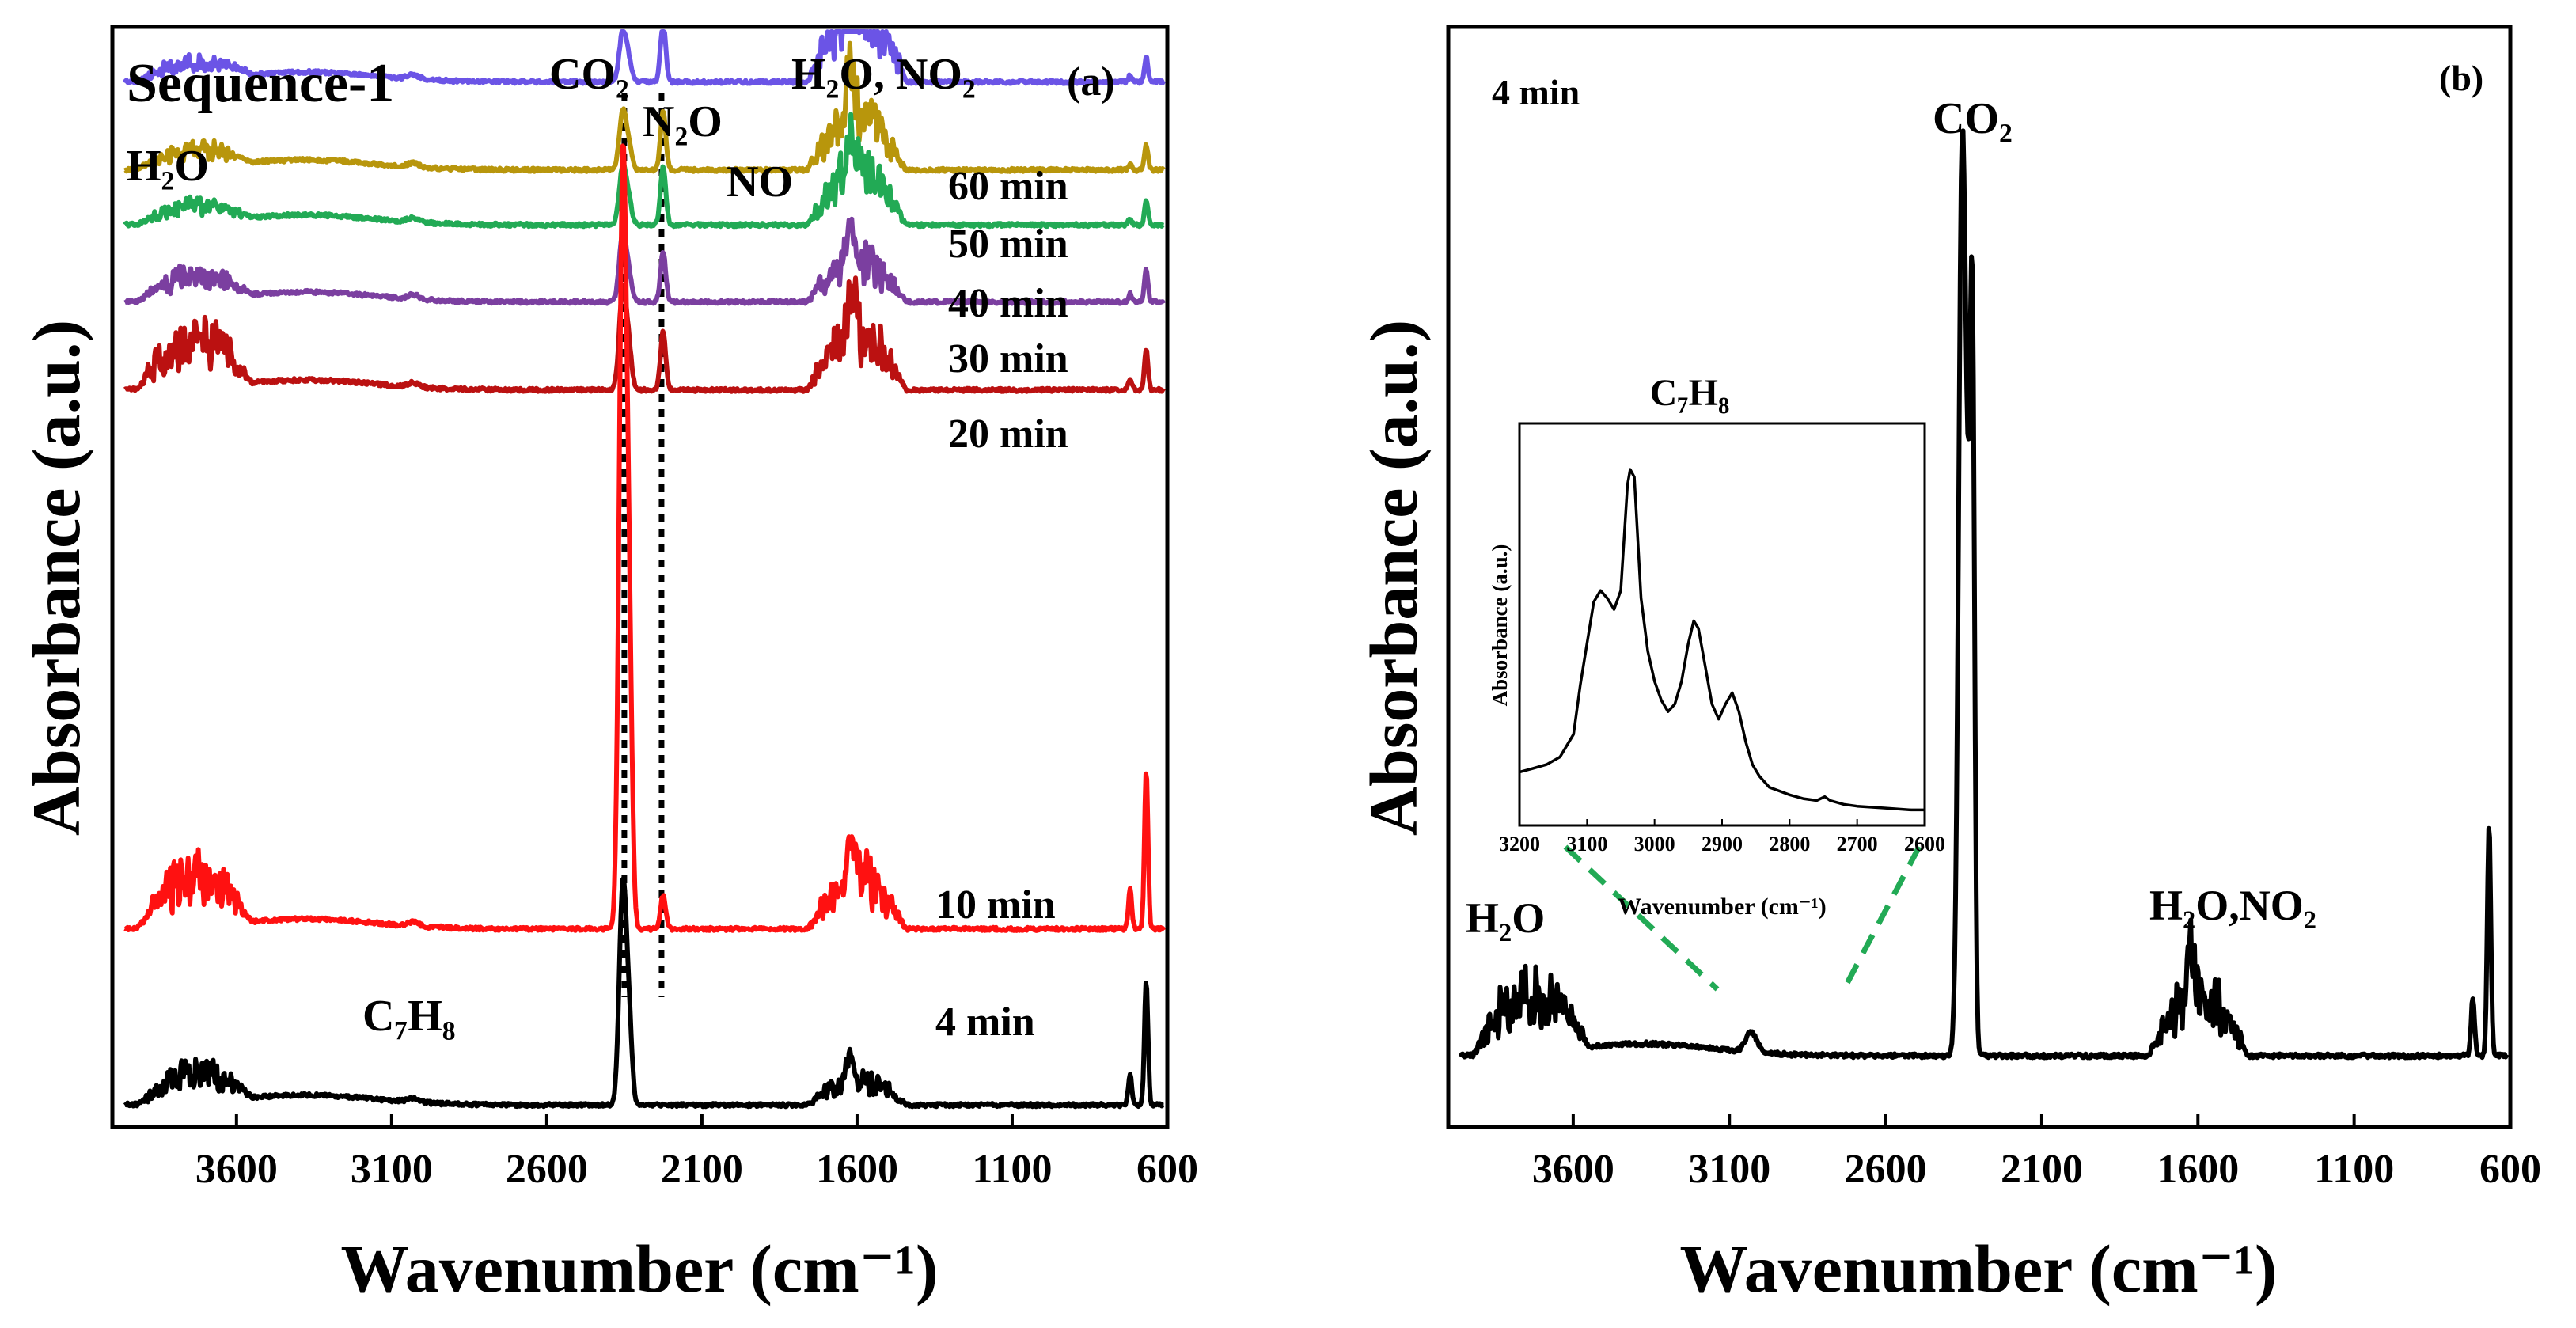 This screenshot has height=1328, width=2576. I want to click on inset-y-axis-label: Absorbance (a.u.), so click(1500, 625).